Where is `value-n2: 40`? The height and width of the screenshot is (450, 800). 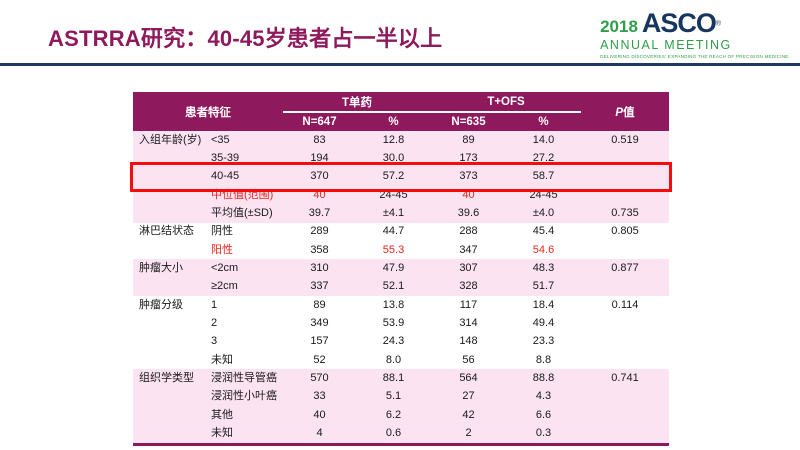
value-n2: 40 is located at coordinates (468, 195).